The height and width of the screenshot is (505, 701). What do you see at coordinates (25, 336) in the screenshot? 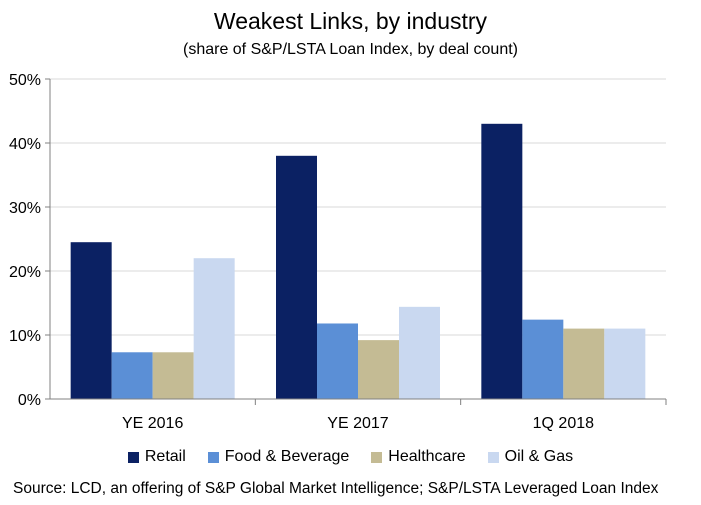
I see `y-tick-label: 10%` at bounding box center [25, 336].